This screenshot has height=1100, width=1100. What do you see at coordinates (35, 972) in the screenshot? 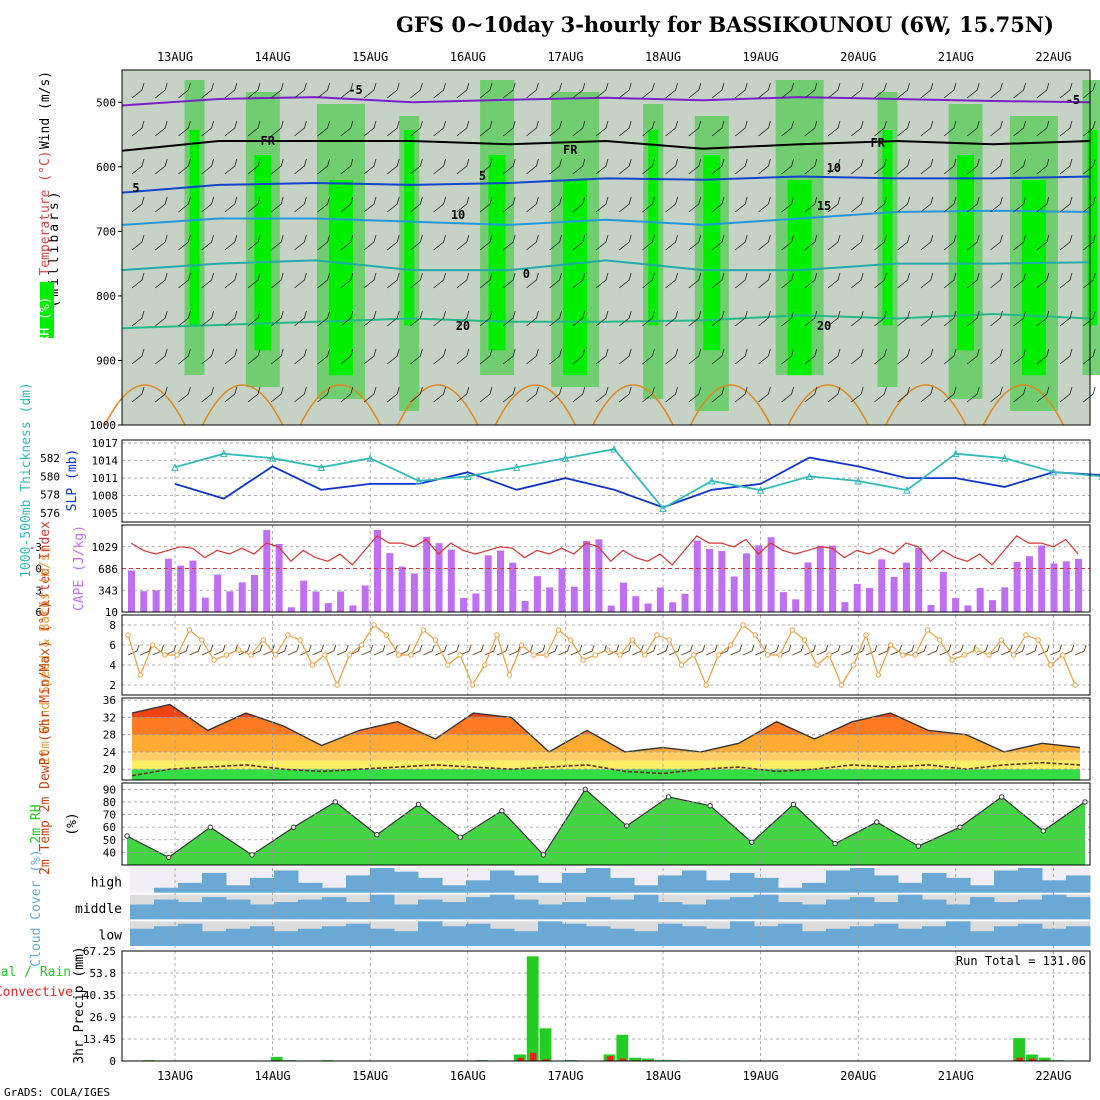
I see `precip-total-label: tal / Rain` at bounding box center [35, 972].